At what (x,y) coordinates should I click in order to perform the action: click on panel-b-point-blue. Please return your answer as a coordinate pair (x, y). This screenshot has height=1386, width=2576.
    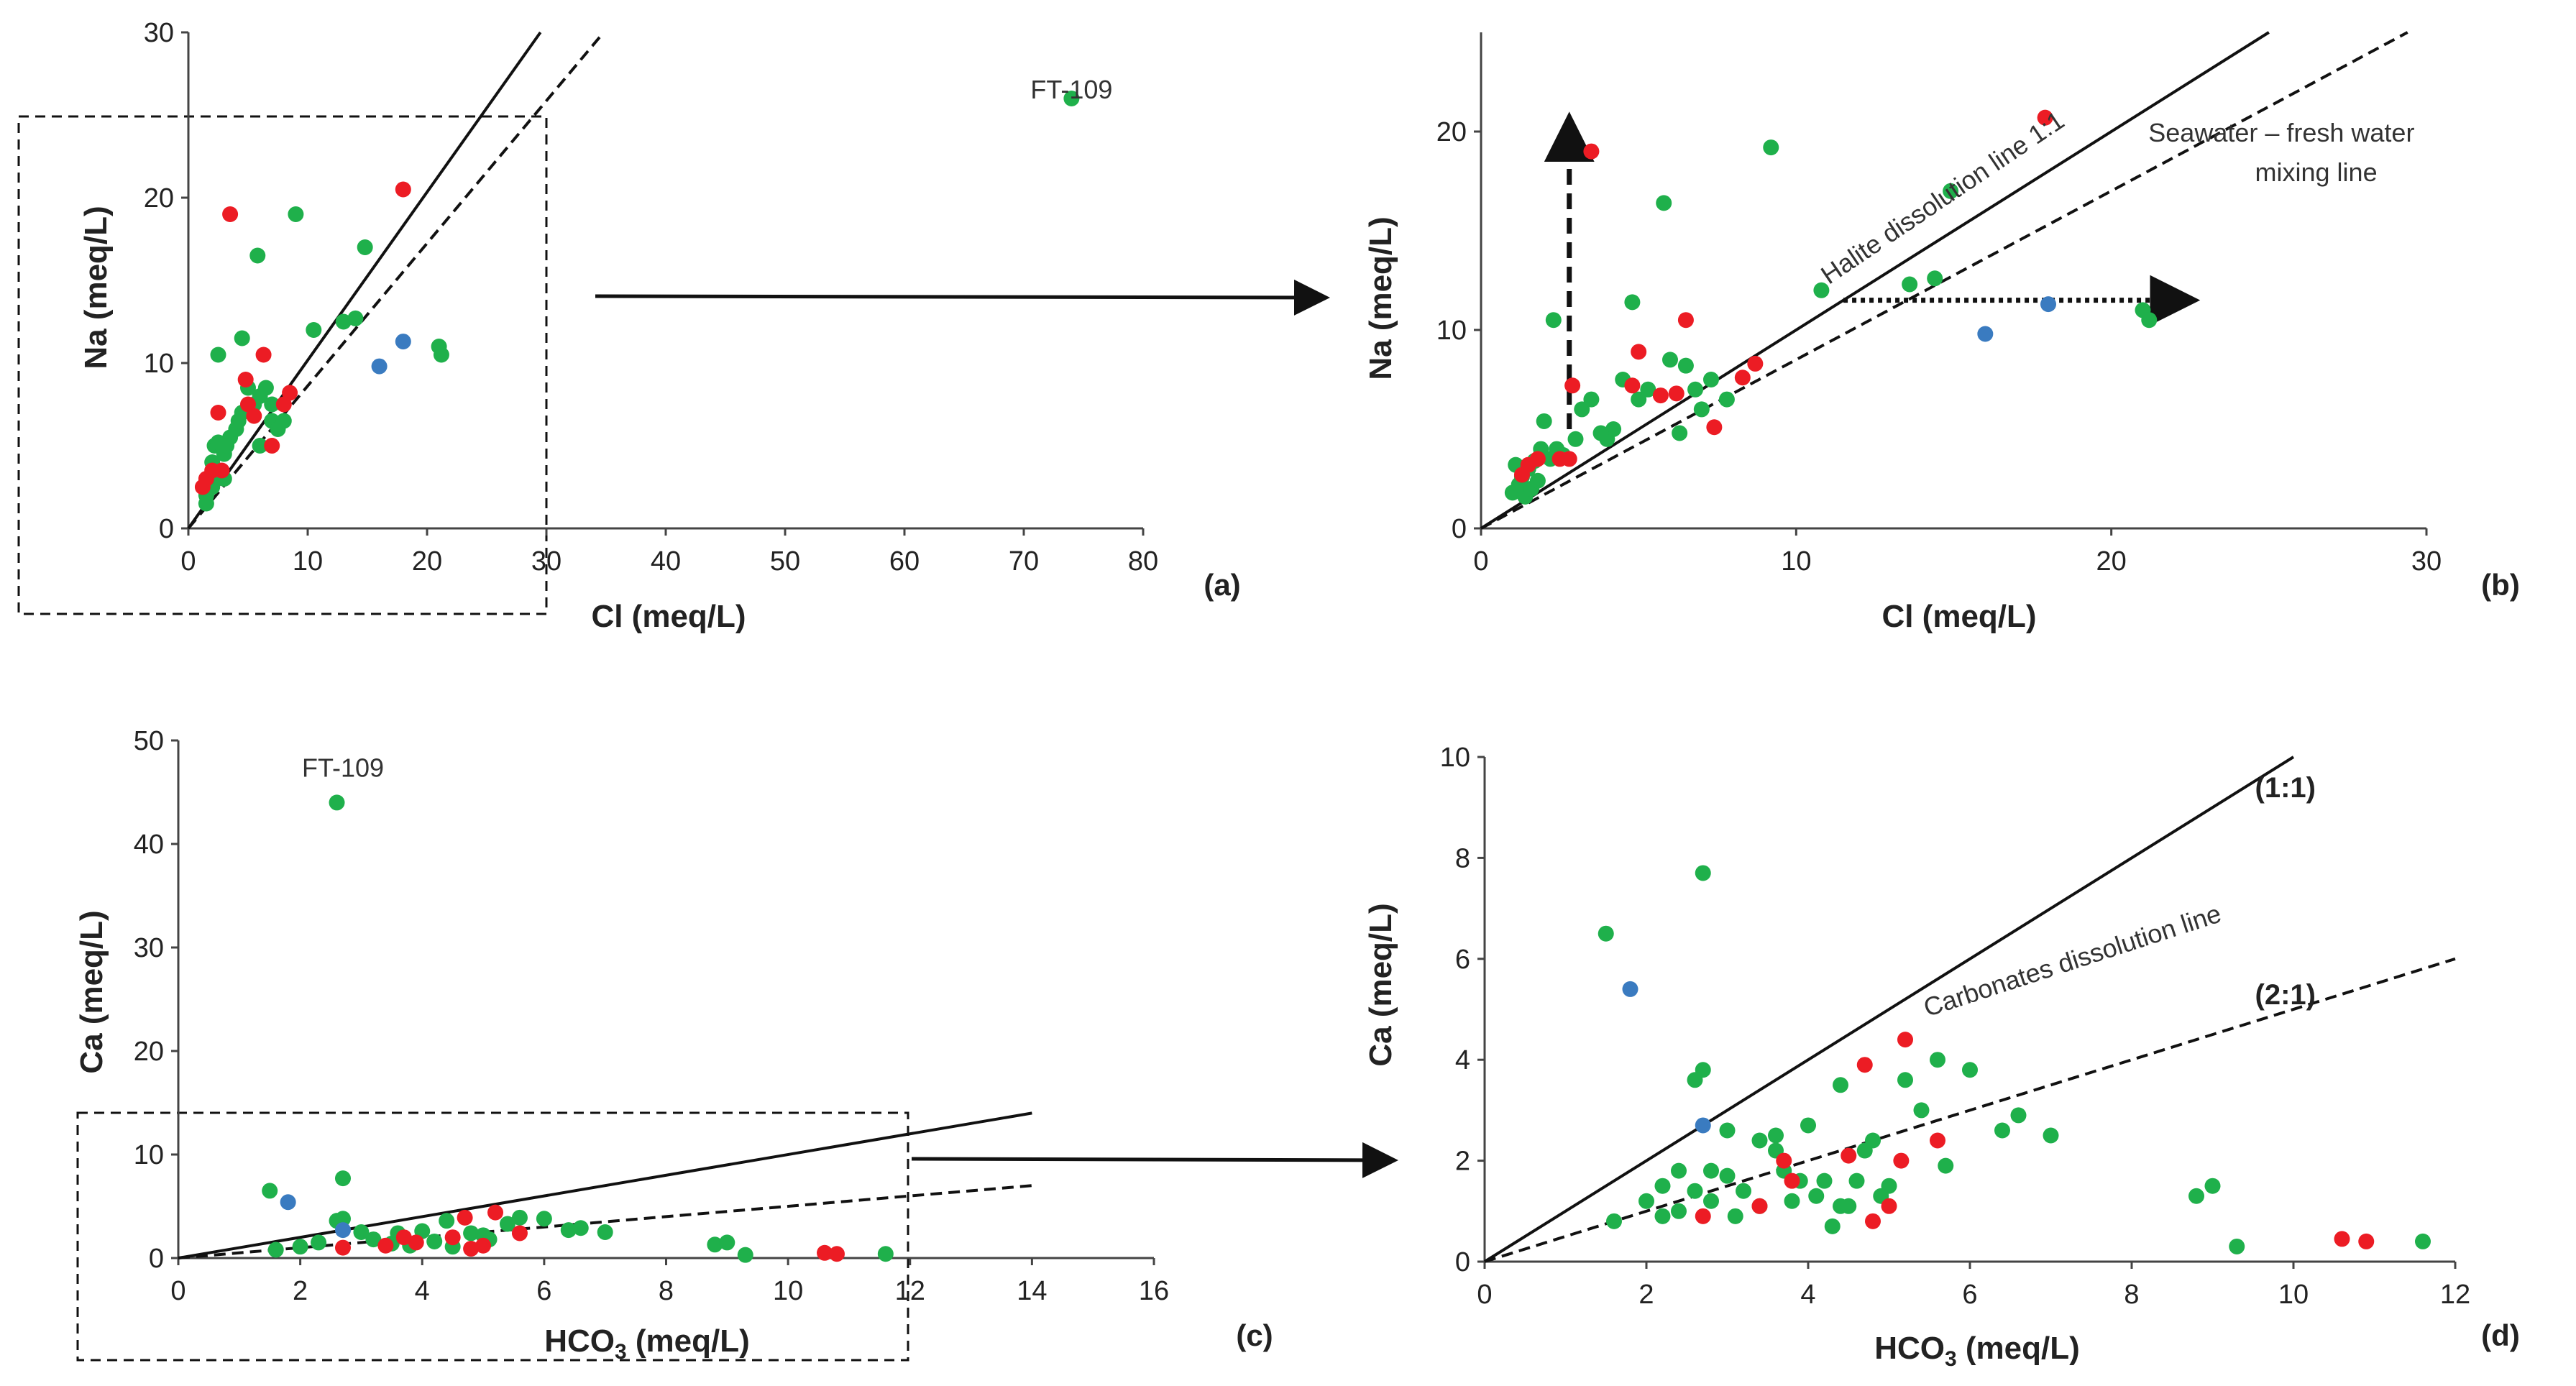
    Looking at the image, I should click on (2048, 304).